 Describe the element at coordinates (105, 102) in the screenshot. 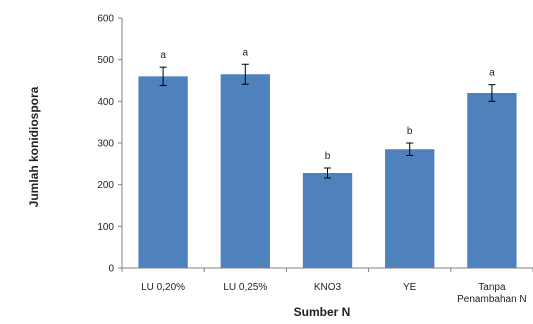

I see `y-tick-label: 400` at that location.